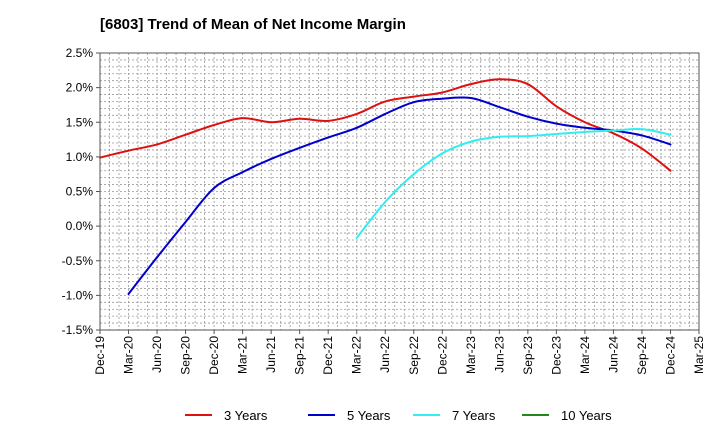 Image resolution: width=720 pixels, height=440 pixels. I want to click on y-tick-label: 1.5%, so click(80, 122).